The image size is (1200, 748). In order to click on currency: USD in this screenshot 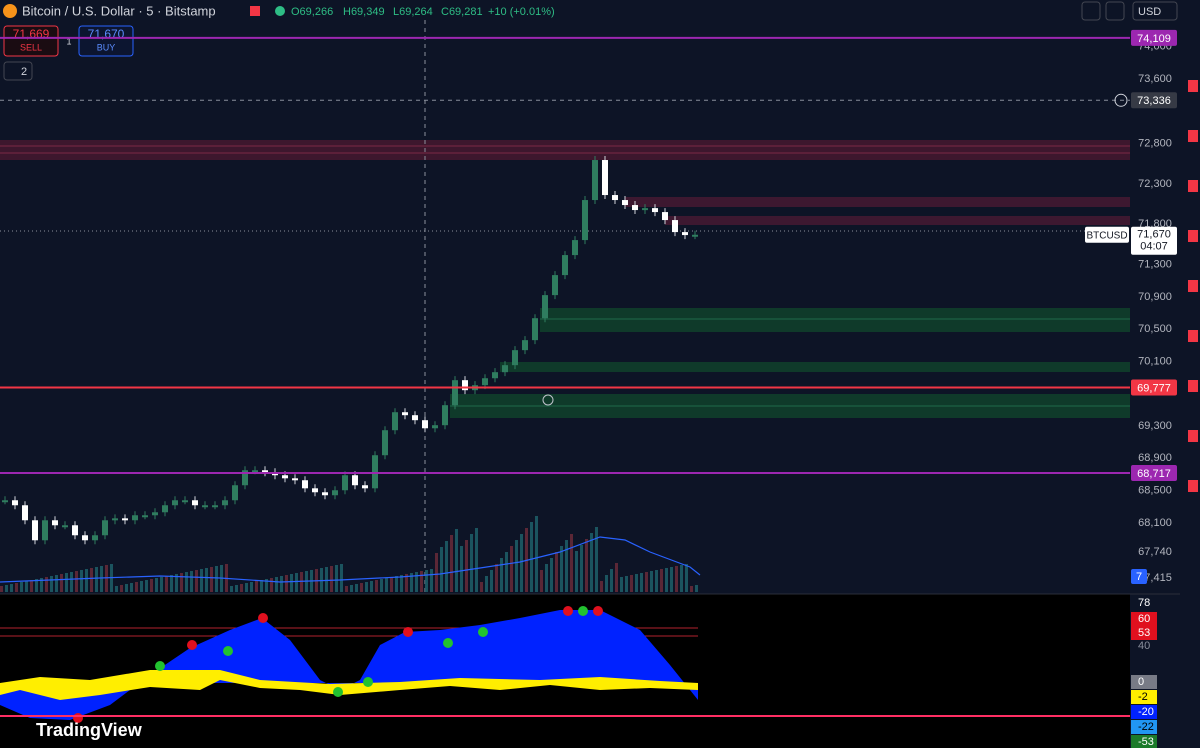, I will do `click(1149, 12)`.